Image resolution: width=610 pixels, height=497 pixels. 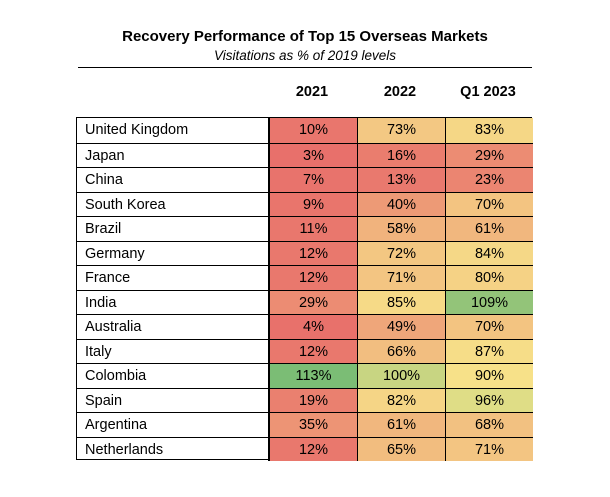 I want to click on value-cell-q1-2023: 84%, so click(x=489, y=252).